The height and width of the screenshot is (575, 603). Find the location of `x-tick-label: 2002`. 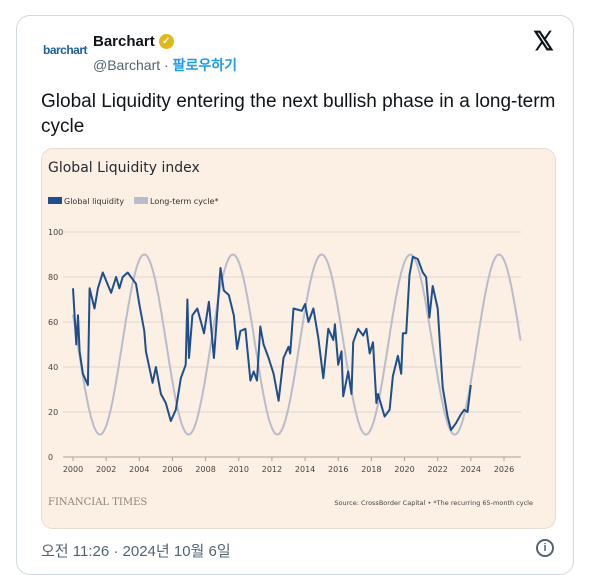

x-tick-label: 2002 is located at coordinates (106, 469).